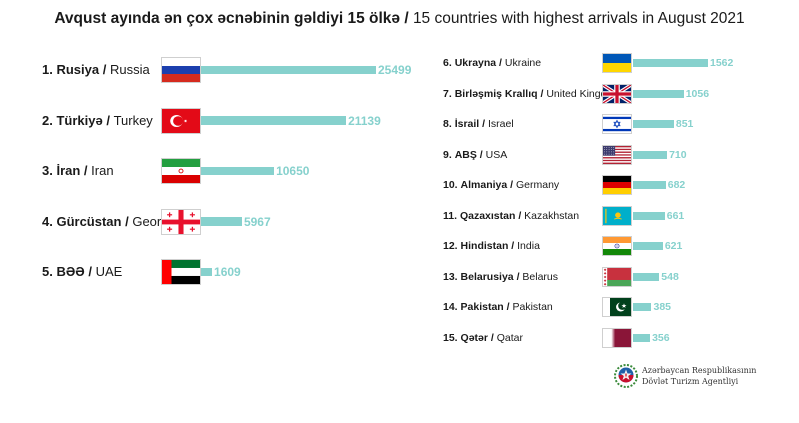  I want to click on data-label: 385, so click(662, 307).